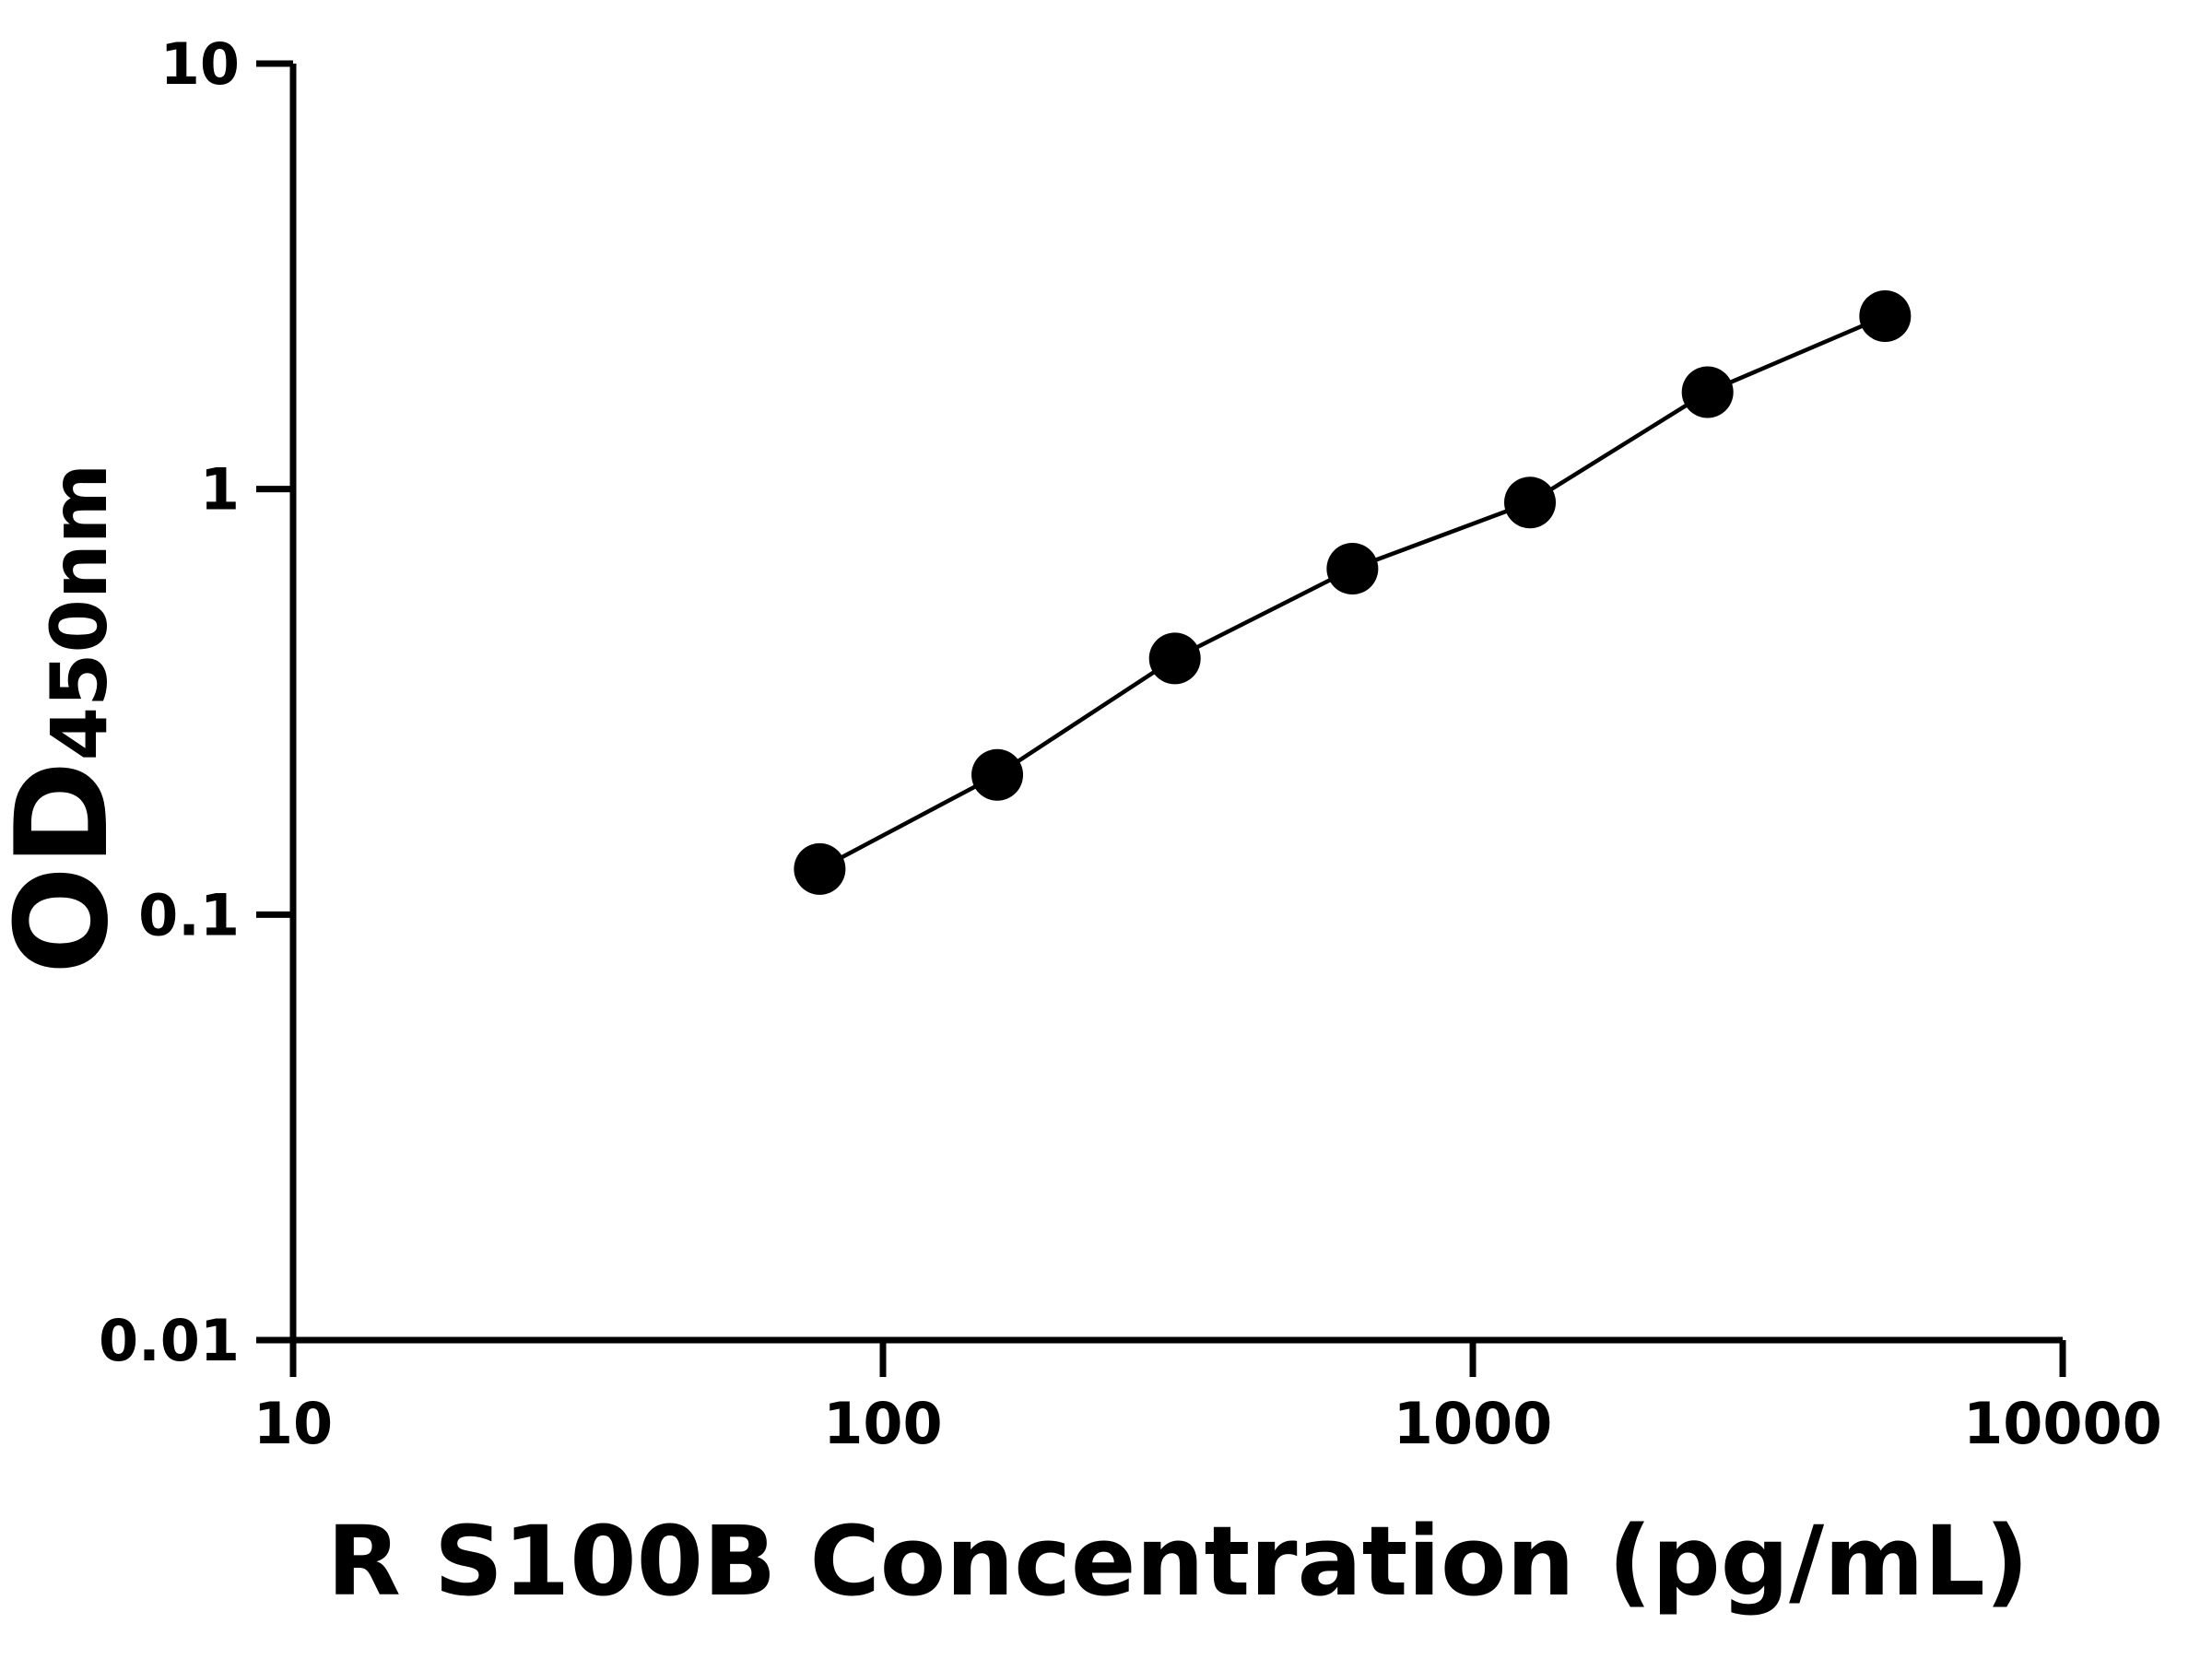 The image size is (2212, 1659). What do you see at coordinates (68, 867) in the screenshot?
I see `y-axis-label-main: OD` at bounding box center [68, 867].